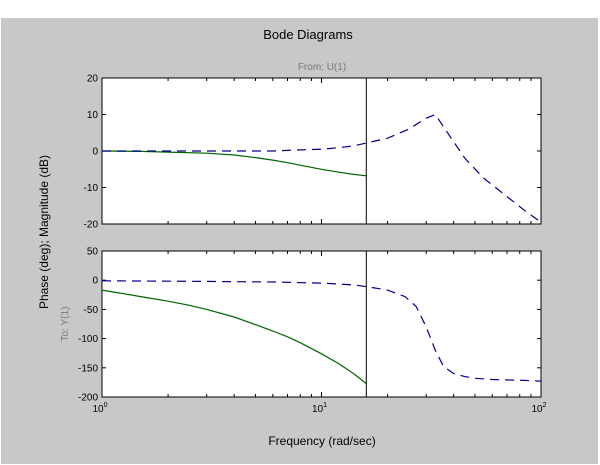 This screenshot has width=600, height=465. Describe the element at coordinates (88, 368) in the screenshot. I see `phase-y-tick-label: -150` at that location.